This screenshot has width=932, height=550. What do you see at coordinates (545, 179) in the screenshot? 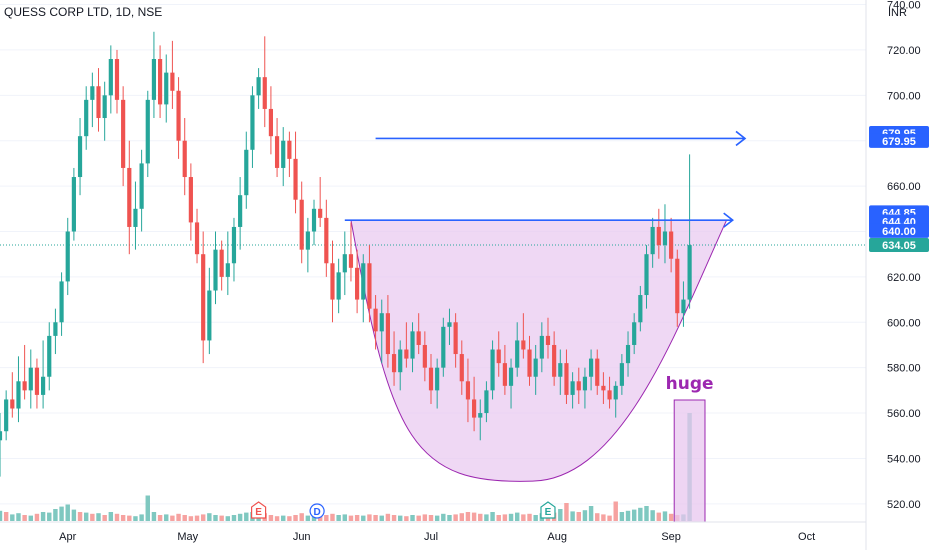
I see `breakout-arrows` at bounding box center [545, 179].